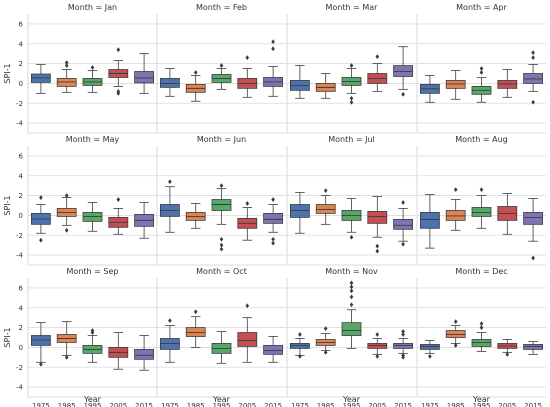 The height and width of the screenshot is (407, 550). What do you see at coordinates (351, 200) in the screenshot?
I see `panel-7: Month = Jul` at bounding box center [351, 200].